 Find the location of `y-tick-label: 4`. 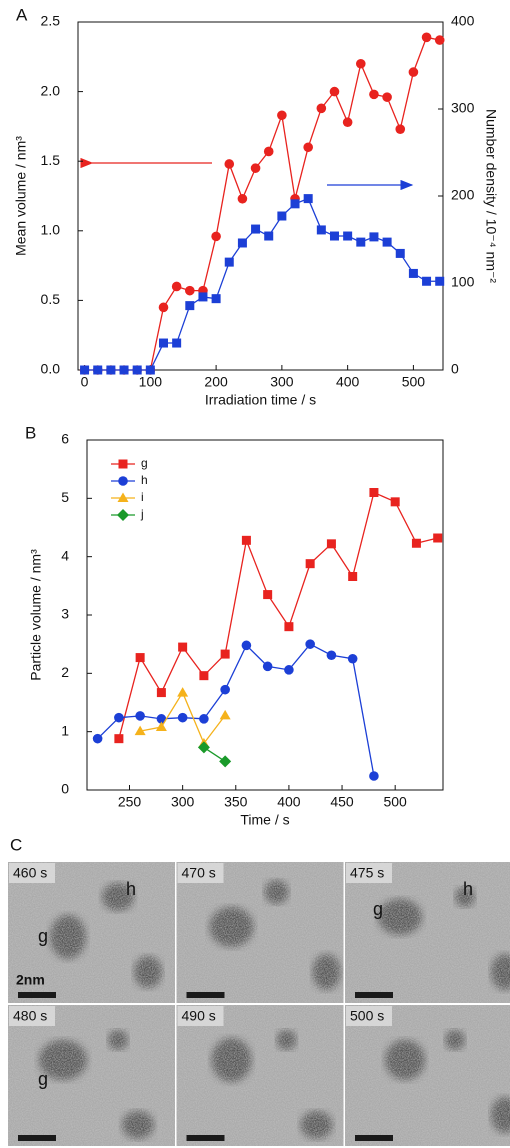

y-tick-label: 4 is located at coordinates (65, 555).